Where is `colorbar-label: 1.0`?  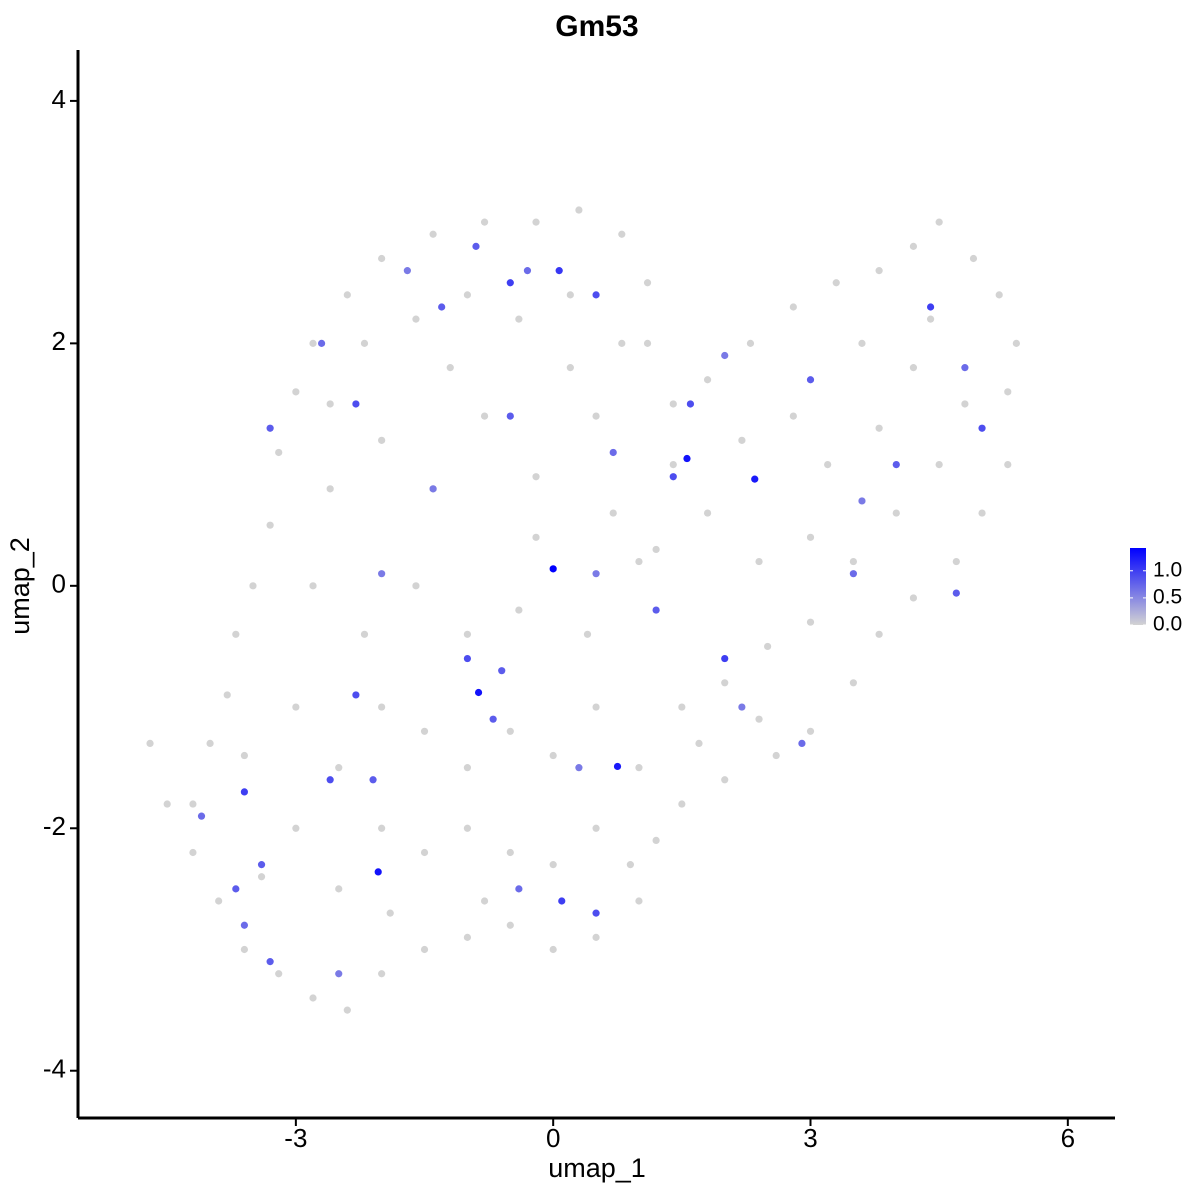 colorbar-label: 1.0 is located at coordinates (1167, 569).